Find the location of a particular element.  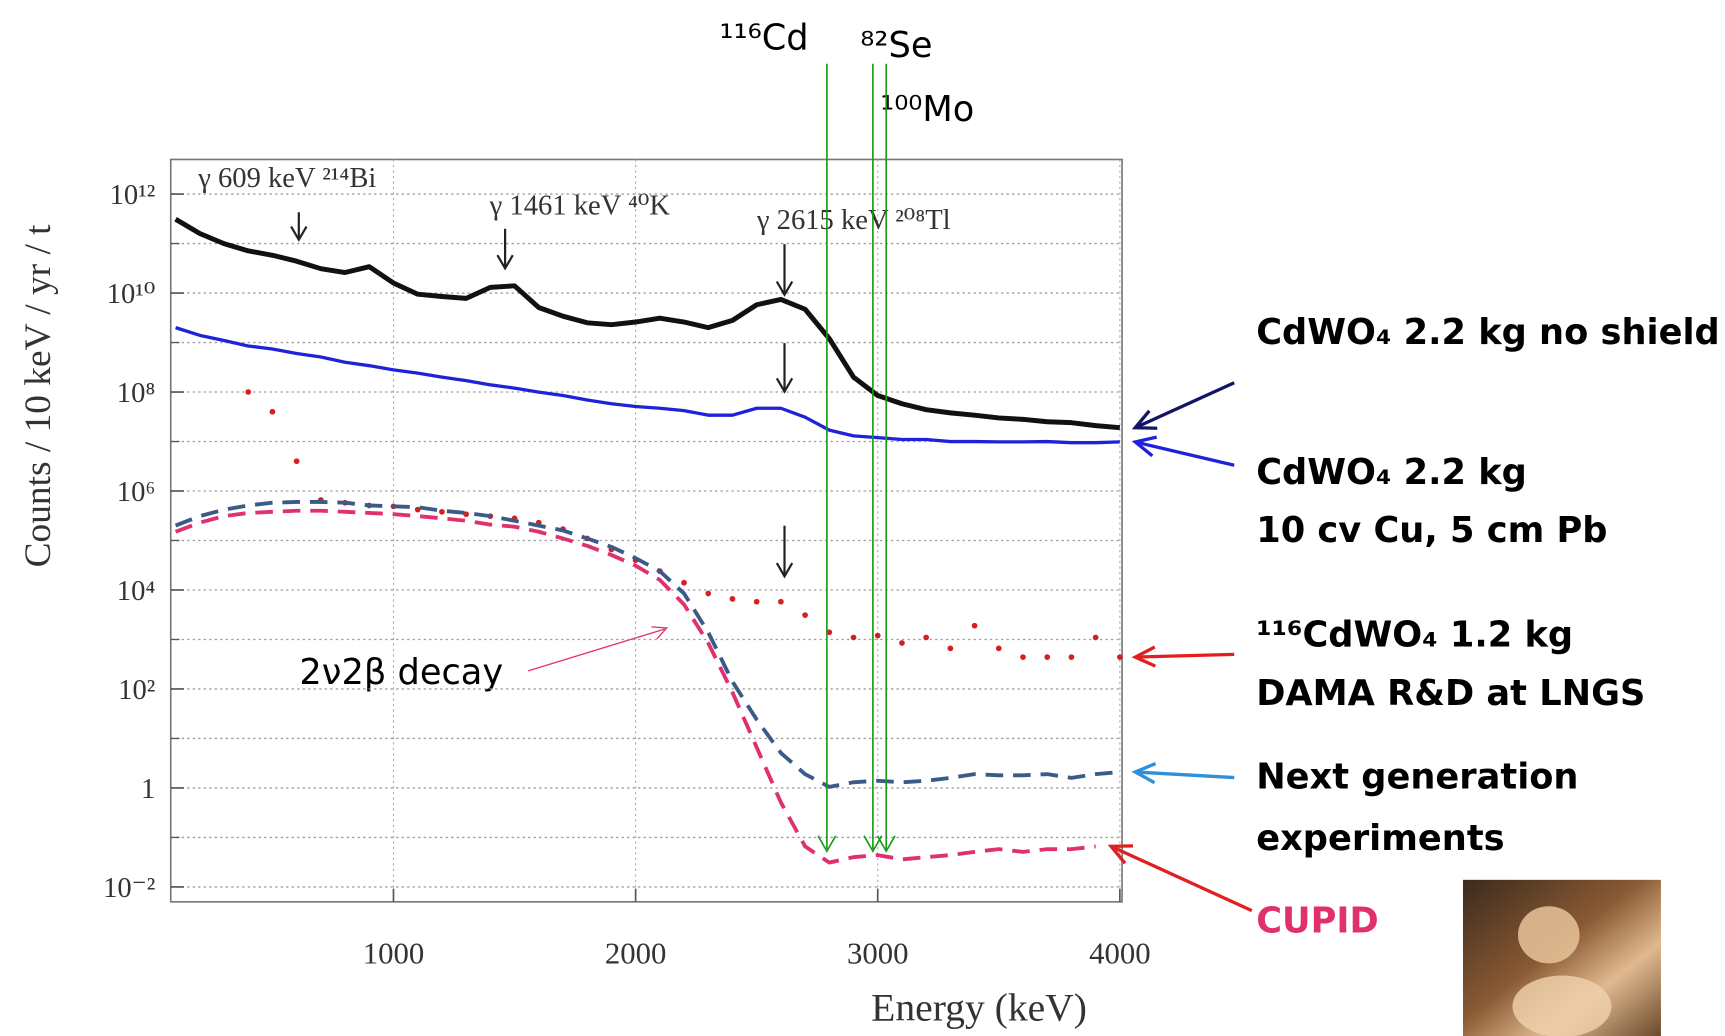

decay-note-arrowhead is located at coordinates (660, 633).